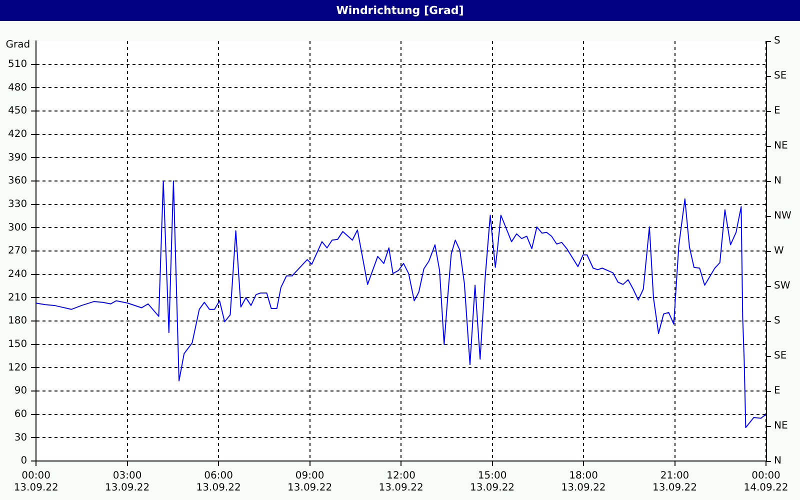 The width and height of the screenshot is (800, 500). What do you see at coordinates (401, 482) in the screenshot?
I see `x-tick-label: 12:00 13.09.22` at bounding box center [401, 482].